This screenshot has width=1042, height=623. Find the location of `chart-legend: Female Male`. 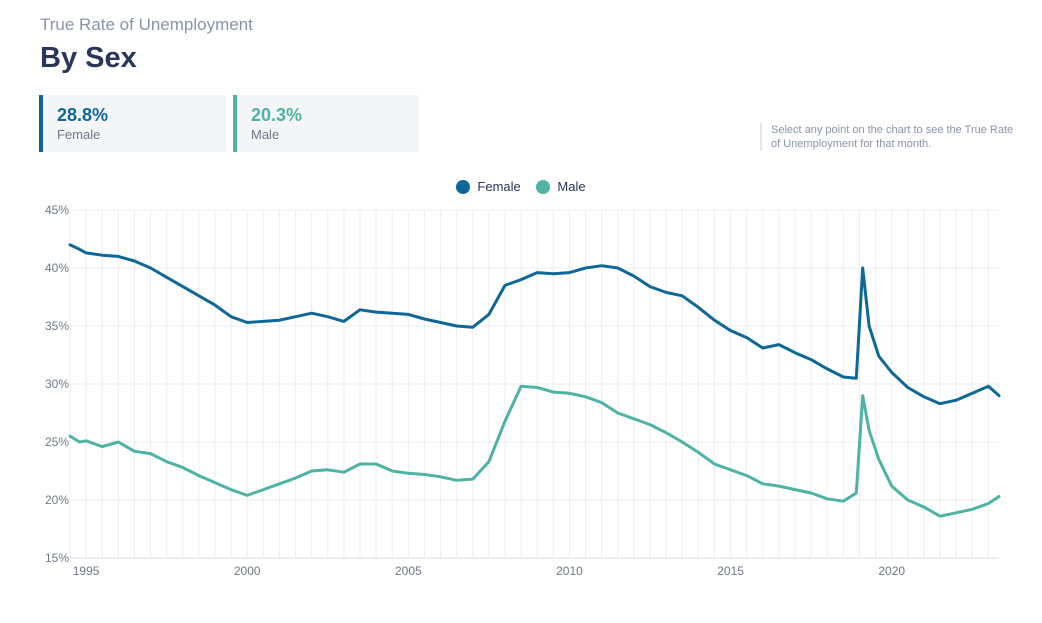

chart-legend: Female Male is located at coordinates (521, 188).